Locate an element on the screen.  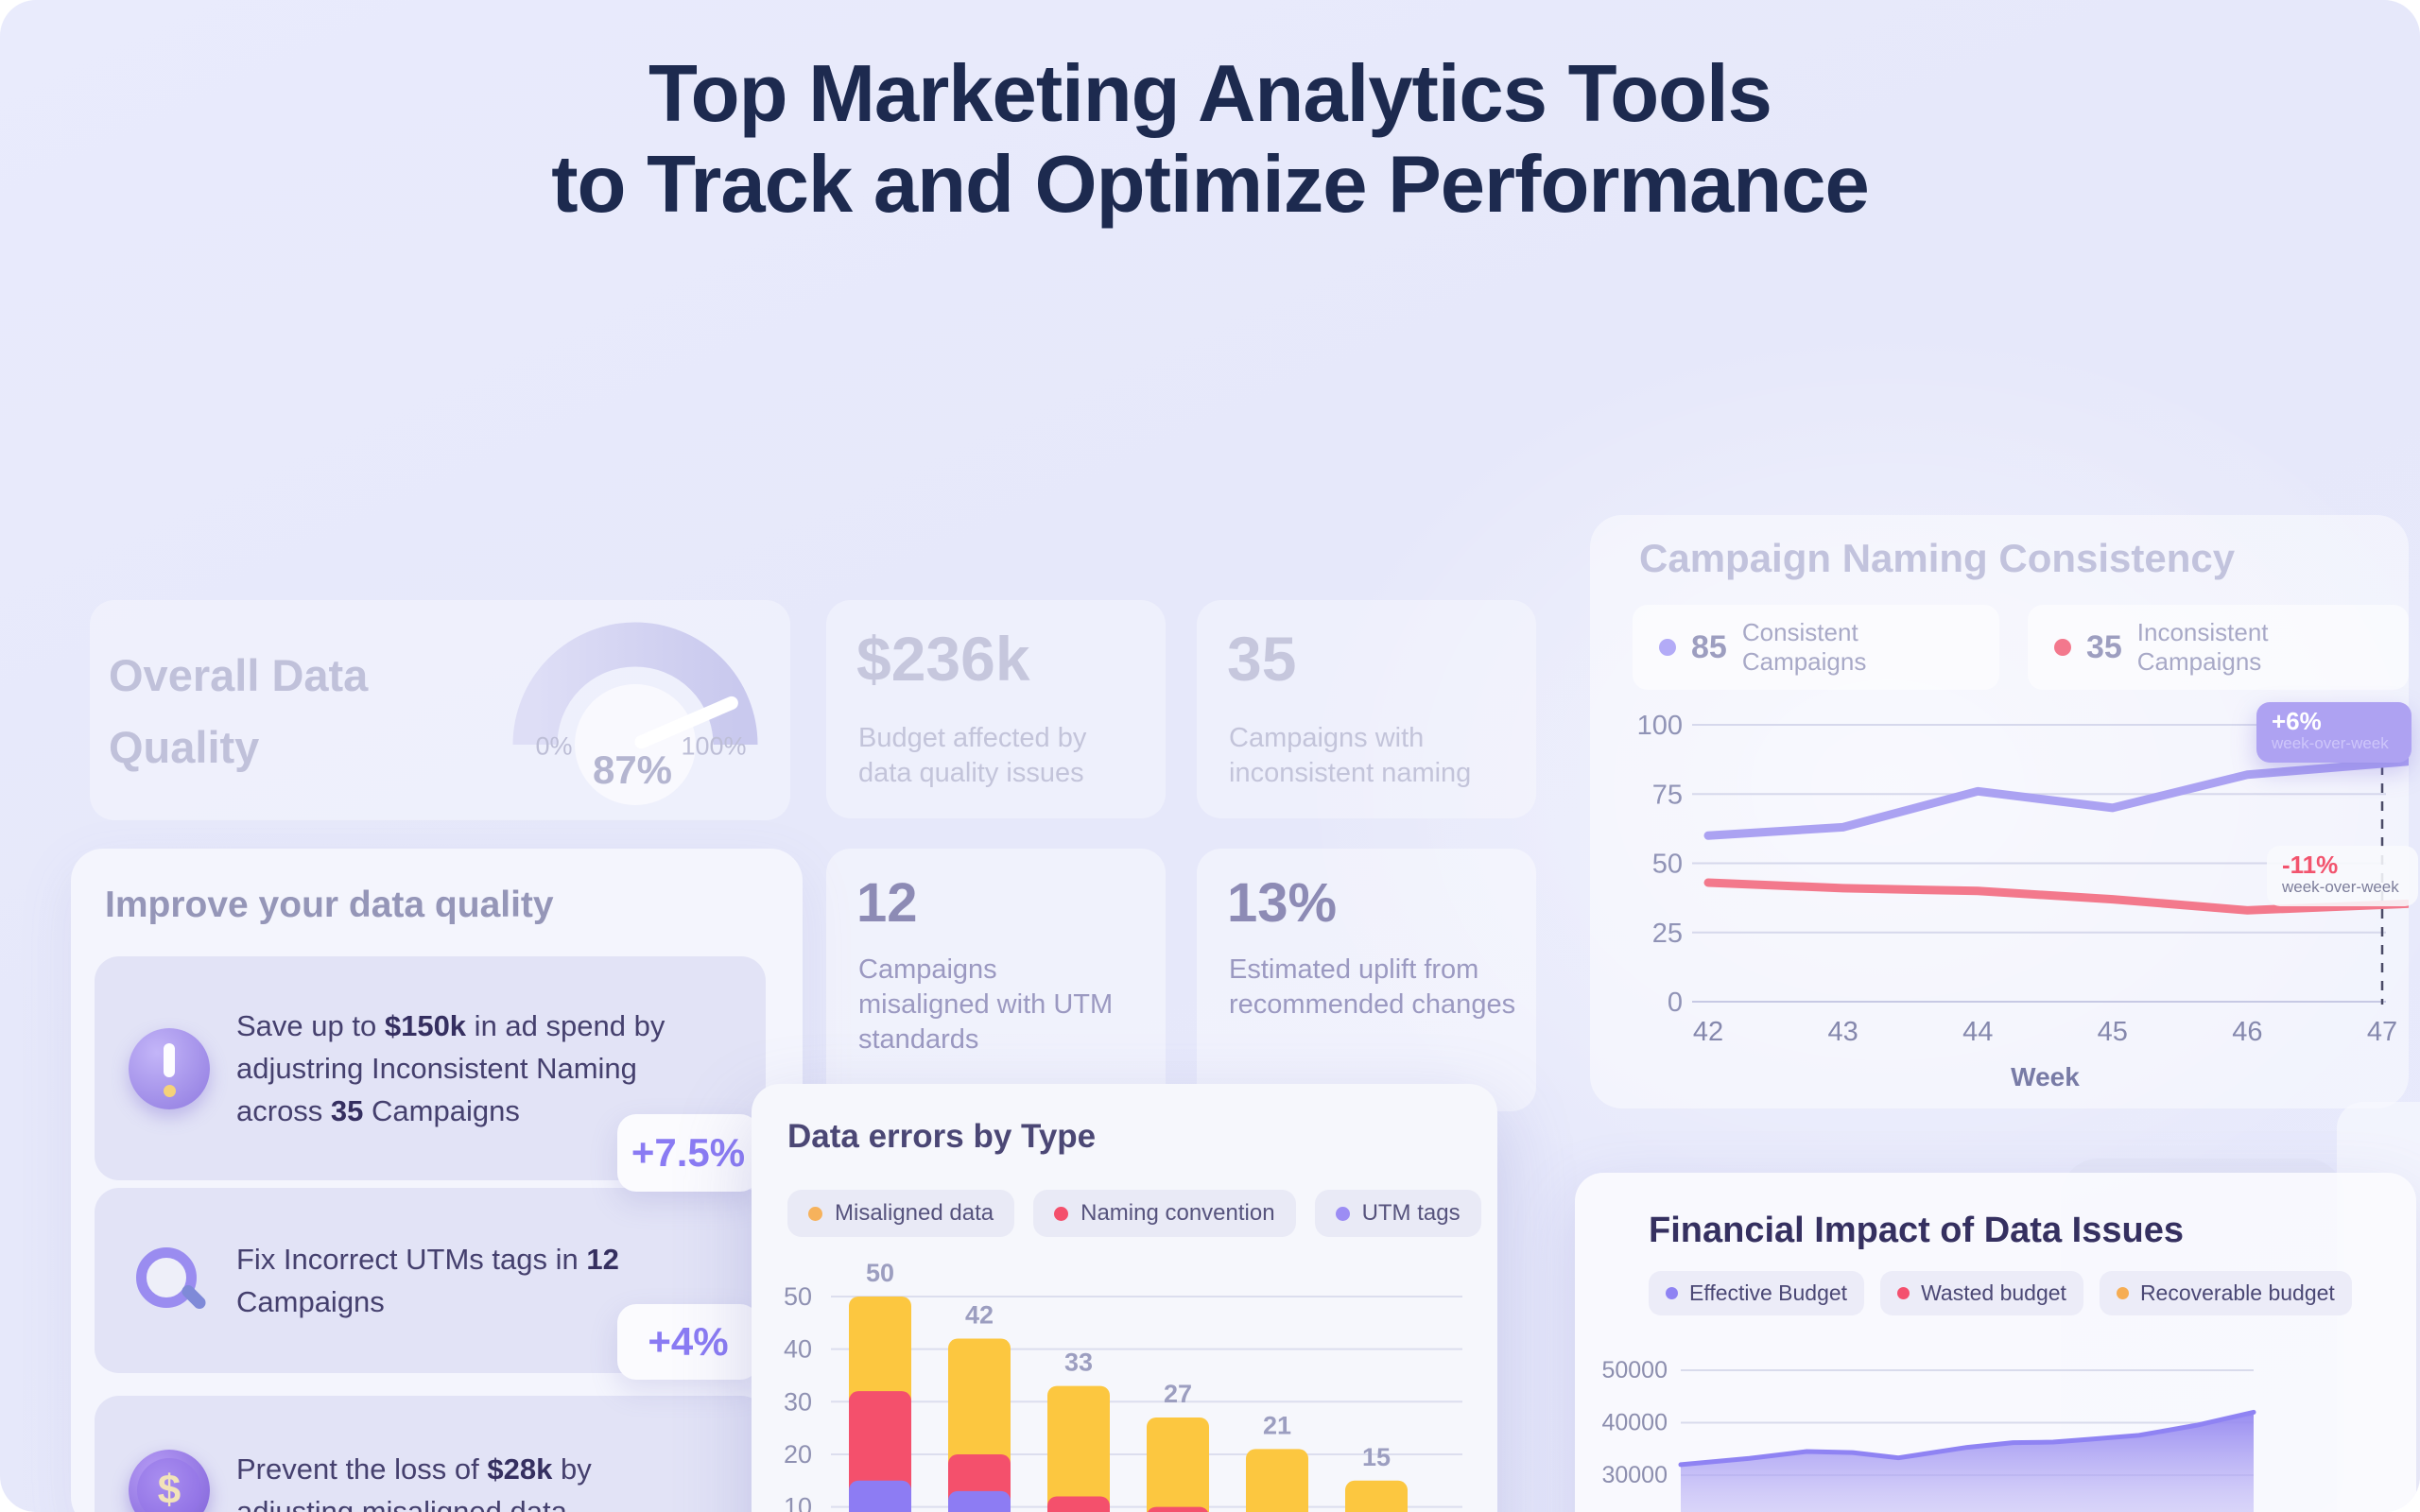
inconsistent-dot-icon is located at coordinates (2062, 647).